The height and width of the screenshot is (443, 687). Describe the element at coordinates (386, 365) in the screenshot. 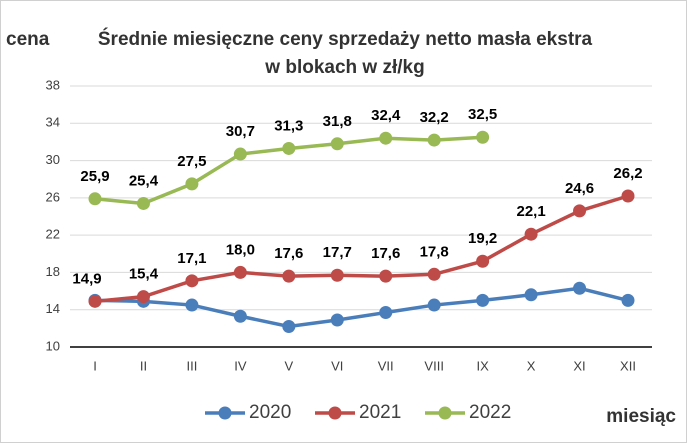

I see `x-tick-label: VII` at that location.